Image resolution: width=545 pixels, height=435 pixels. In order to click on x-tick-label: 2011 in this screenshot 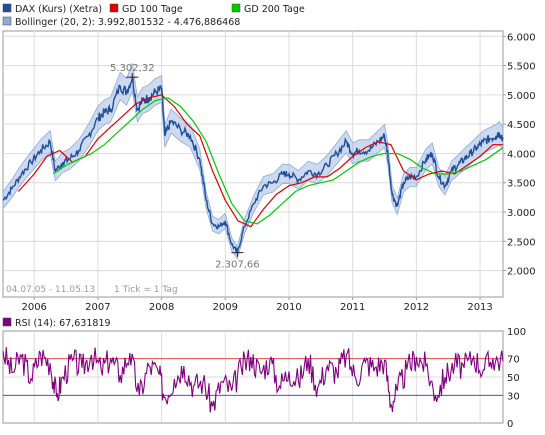, I will do `click(352, 307)`.